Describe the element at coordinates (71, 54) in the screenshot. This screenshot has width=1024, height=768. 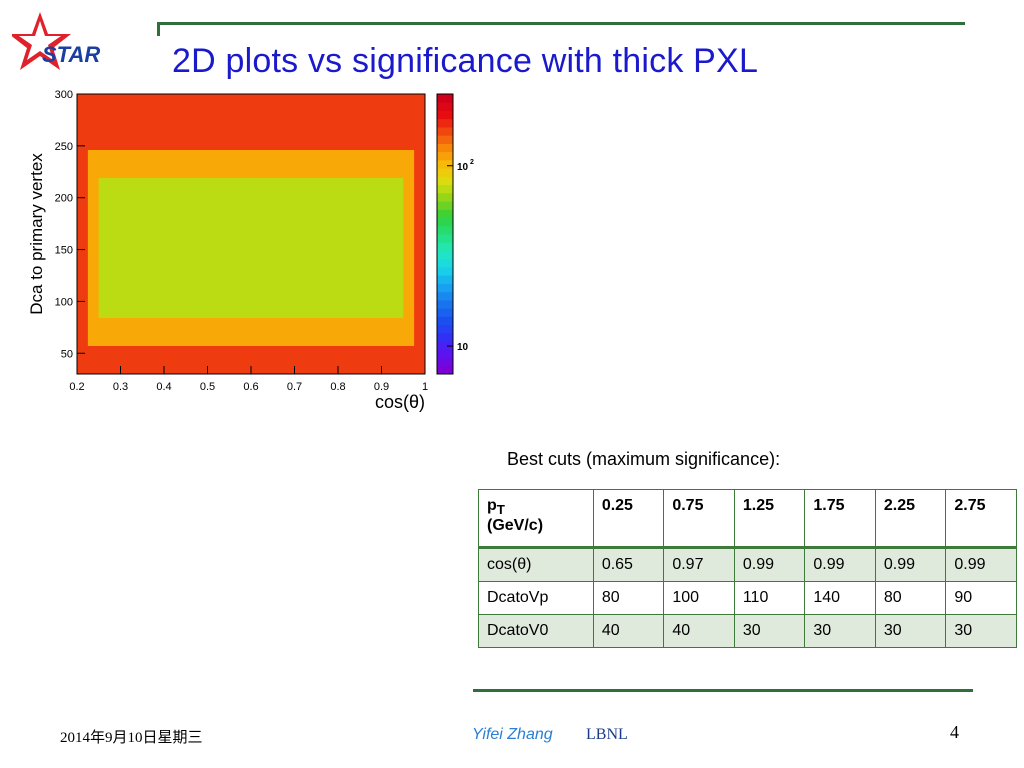
I see `logo-text: STAR` at that location.